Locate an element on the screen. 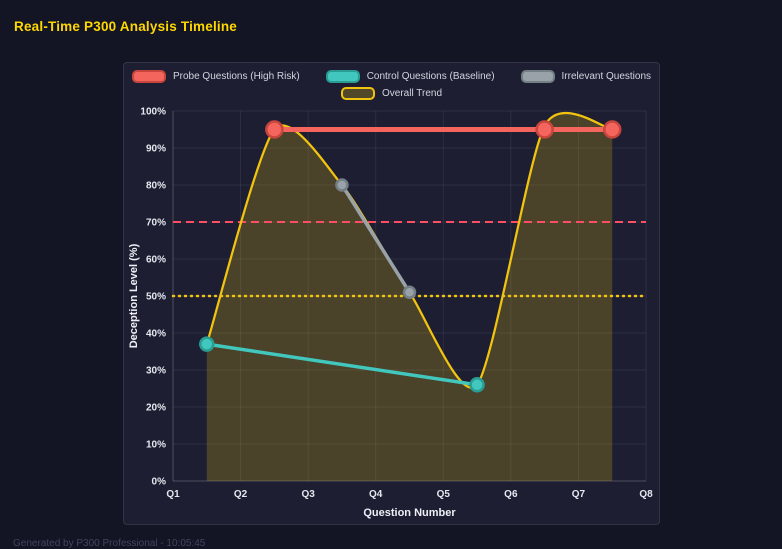 This screenshot has width=782, height=549. x-tick-label: Q6 is located at coordinates (511, 494).